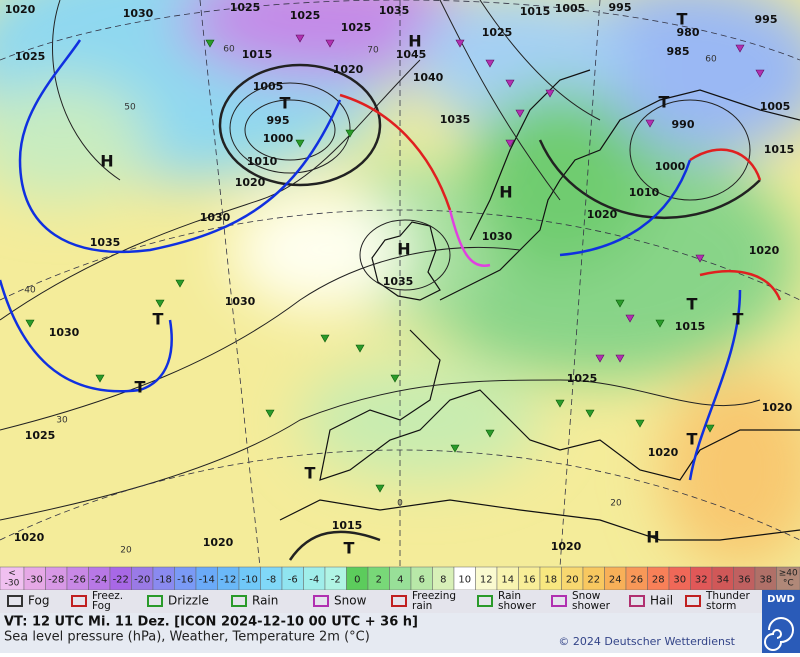  What do you see at coordinates (30, 291) in the screenshot?
I see `graticule-label: 40` at bounding box center [30, 291].